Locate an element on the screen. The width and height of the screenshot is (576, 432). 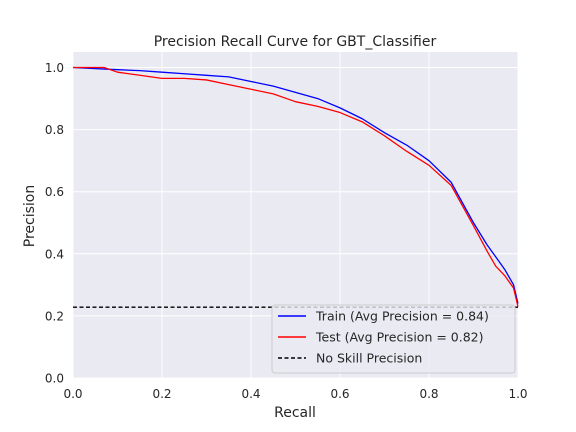
y-tick-label: 0.0 is located at coordinates (54, 379).